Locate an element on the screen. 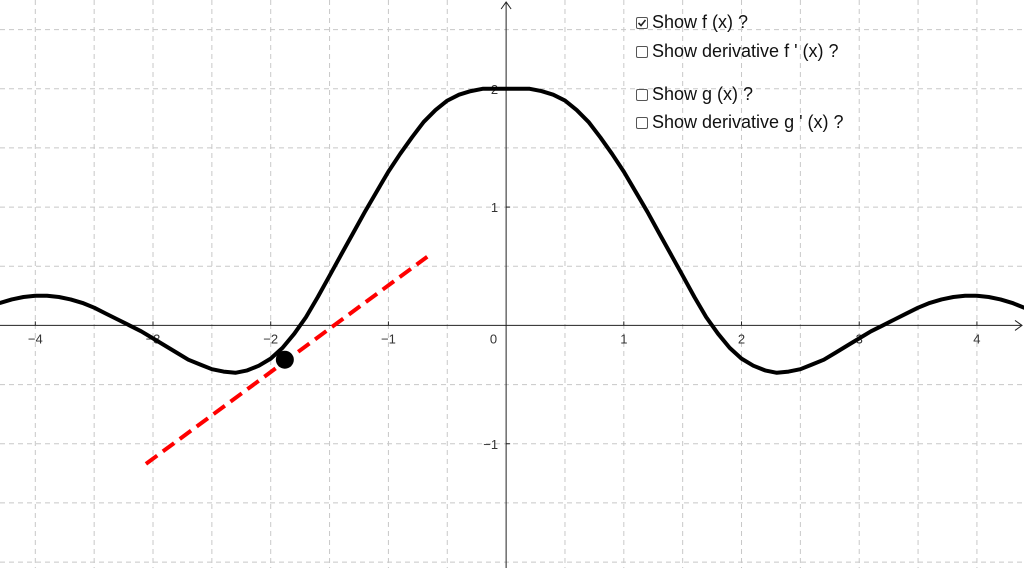 The image size is (1024, 568). show-g-checkbox: Show g (x) ? is located at coordinates (694, 94).